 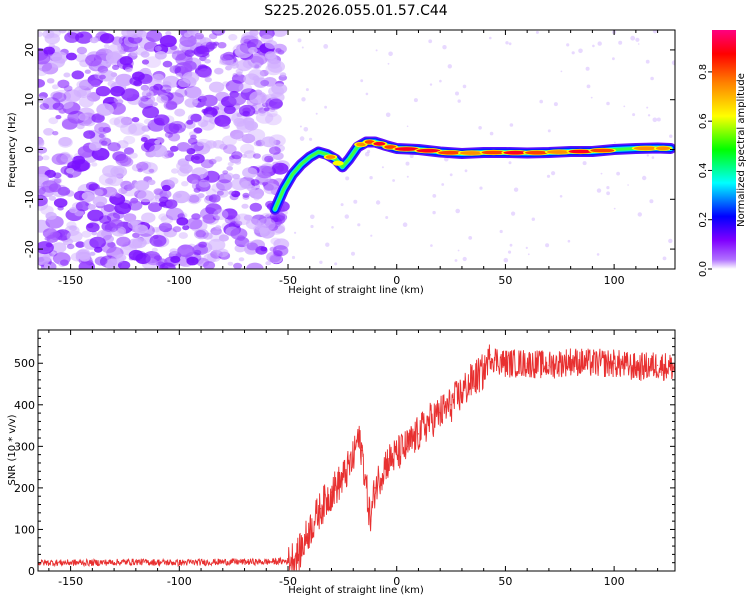 I want to click on x-tick-label: -100, so click(x=179, y=581).